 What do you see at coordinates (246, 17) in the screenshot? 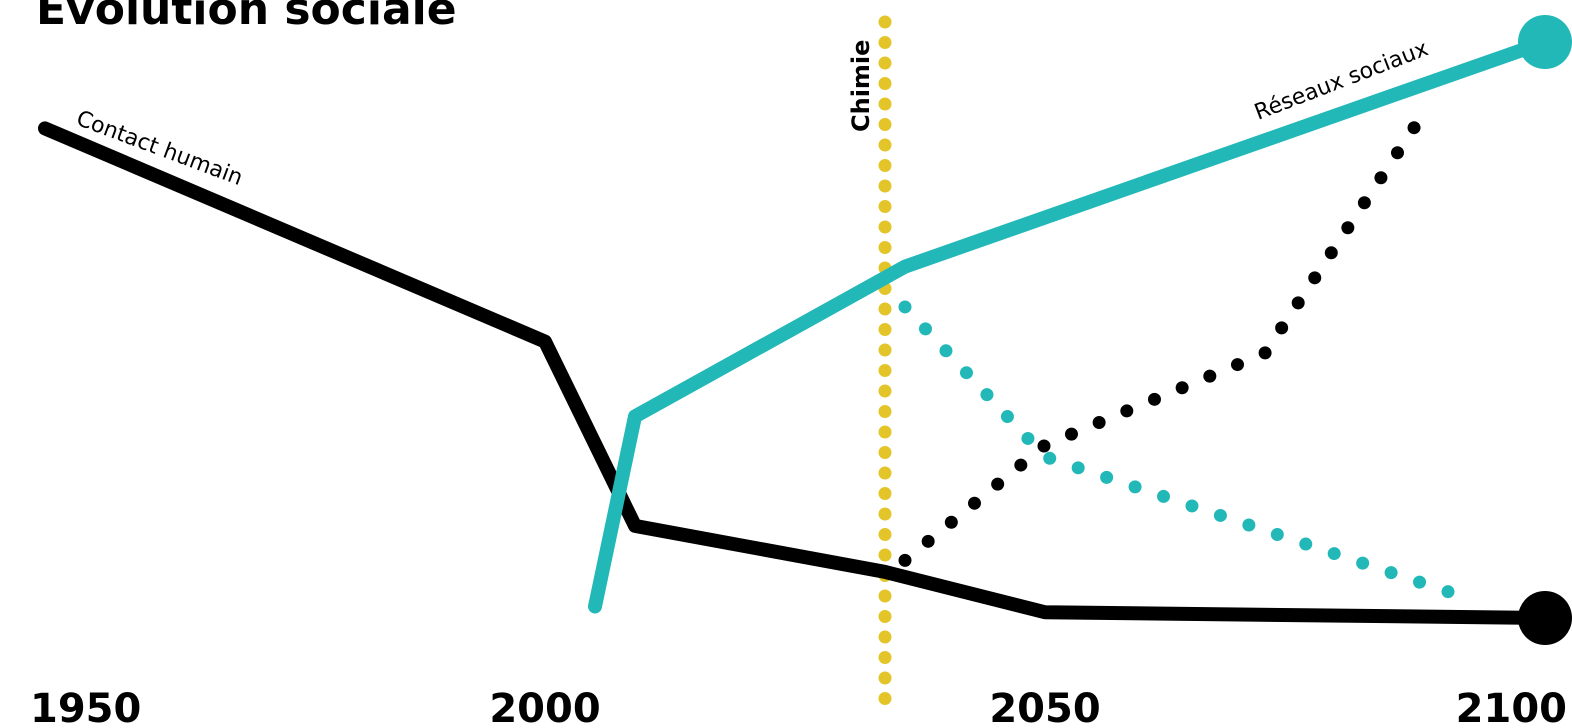
I see `chart-title: Evolution sociale` at bounding box center [246, 17].